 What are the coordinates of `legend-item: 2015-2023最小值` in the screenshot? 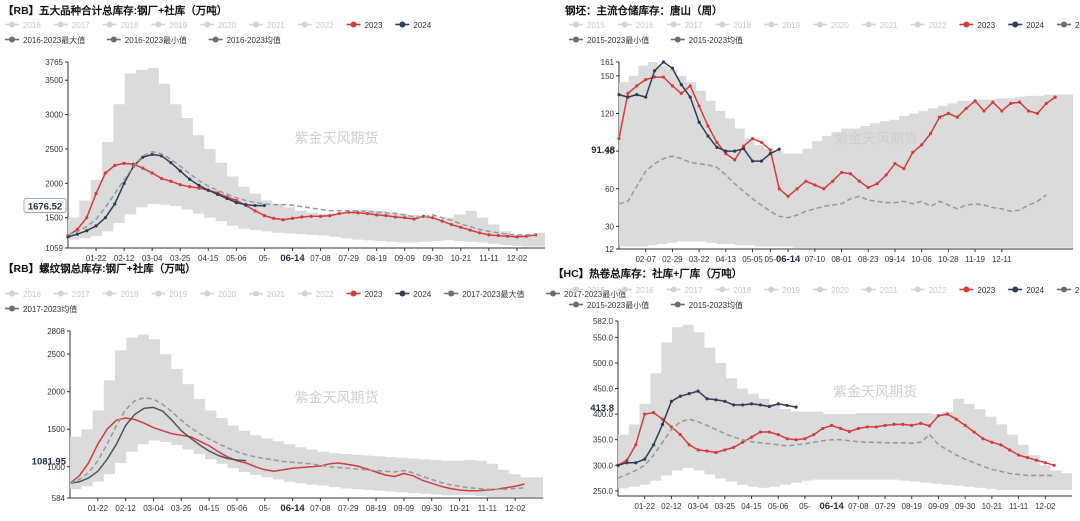 It's located at (609, 40).